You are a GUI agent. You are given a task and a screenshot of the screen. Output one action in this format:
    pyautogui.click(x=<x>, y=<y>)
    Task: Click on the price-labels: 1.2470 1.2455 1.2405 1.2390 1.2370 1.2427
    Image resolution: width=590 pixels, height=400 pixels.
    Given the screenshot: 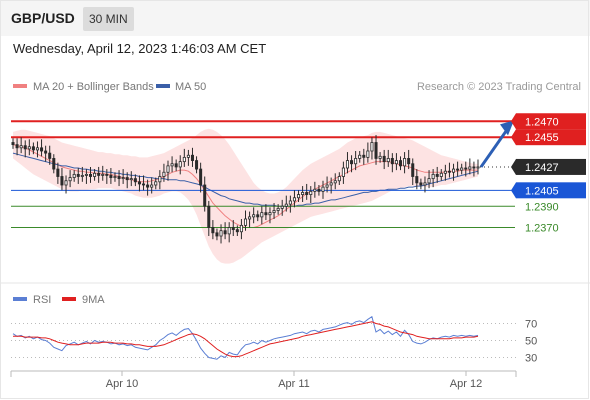 What is the action you would take?
    pyautogui.click(x=548, y=174)
    